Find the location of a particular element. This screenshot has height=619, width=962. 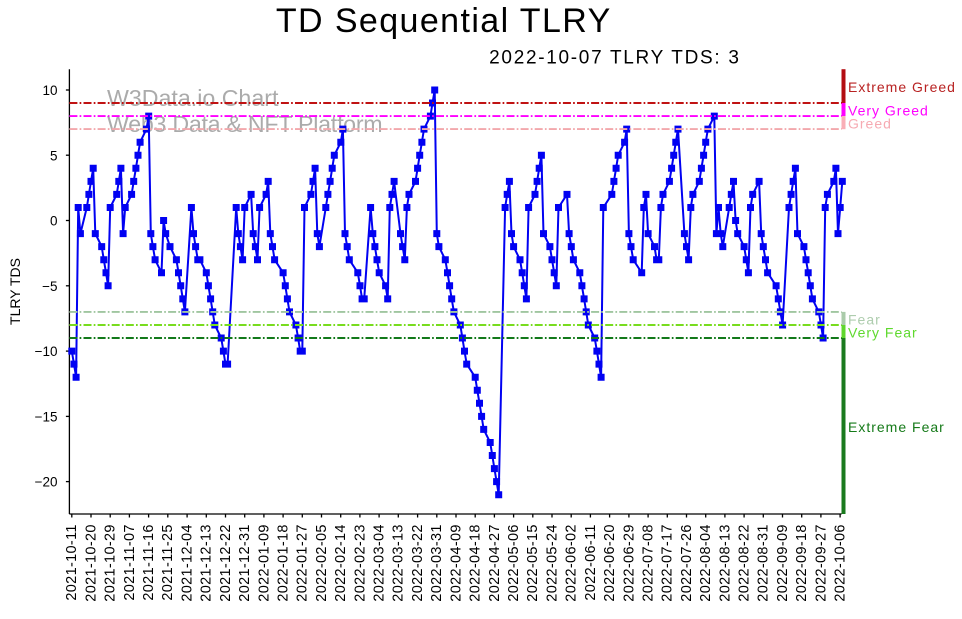

svg-text: −15 is located at coordinates (46, 417).